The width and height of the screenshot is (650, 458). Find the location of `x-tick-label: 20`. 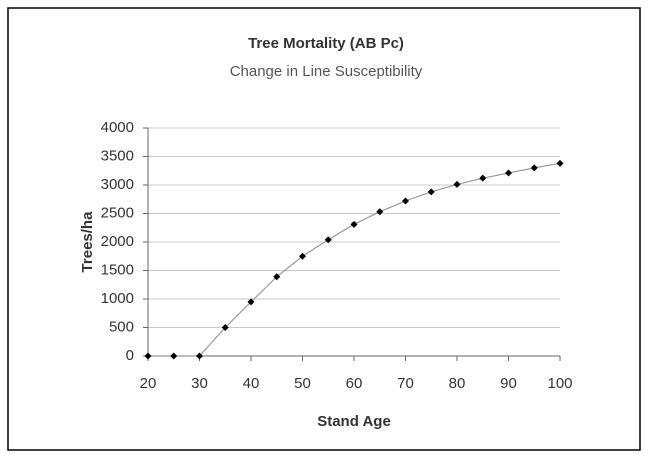

x-tick-label: 20 is located at coordinates (148, 383).